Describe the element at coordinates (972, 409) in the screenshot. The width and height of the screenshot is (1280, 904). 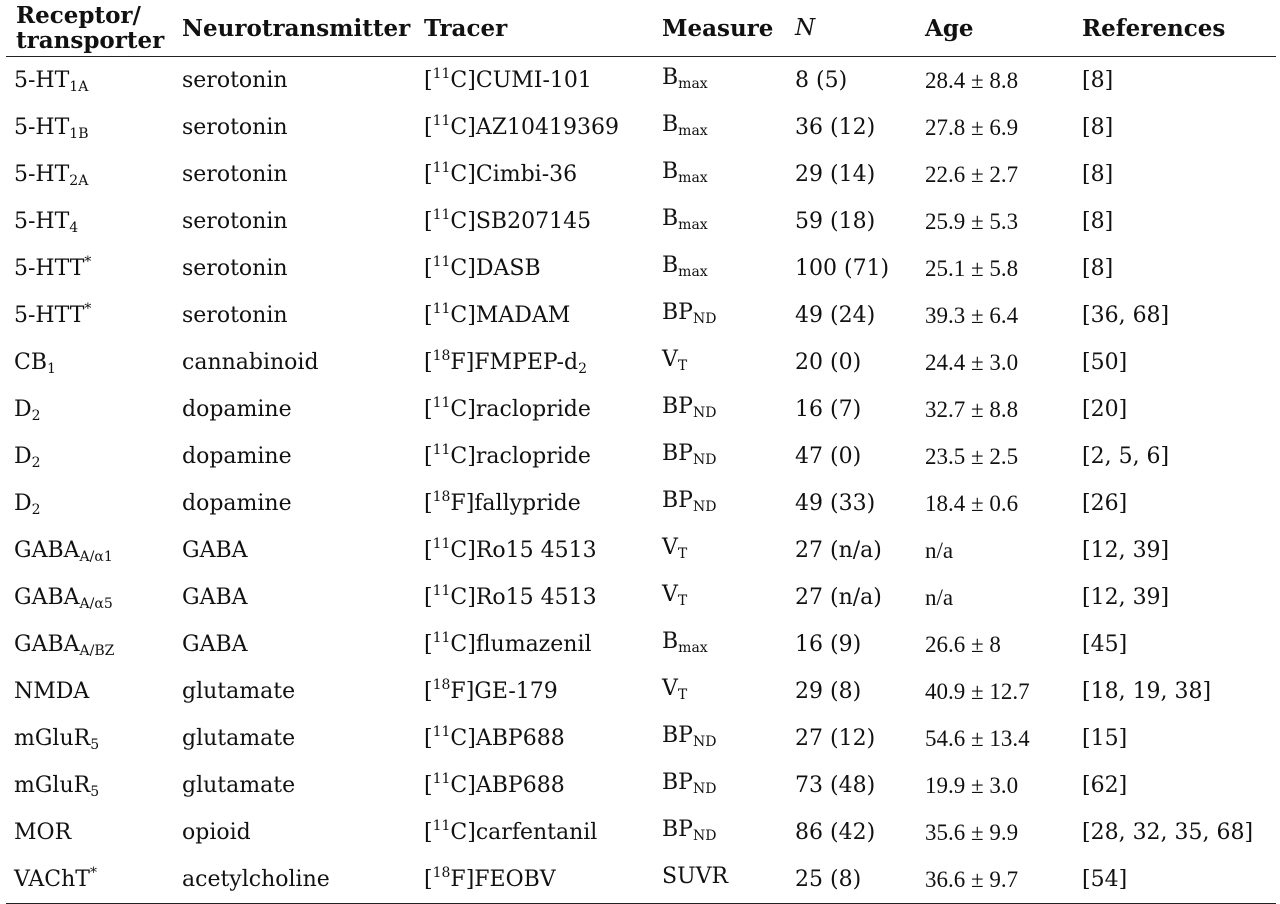
I see `cell-age: 32.7 ± 8.8` at that location.